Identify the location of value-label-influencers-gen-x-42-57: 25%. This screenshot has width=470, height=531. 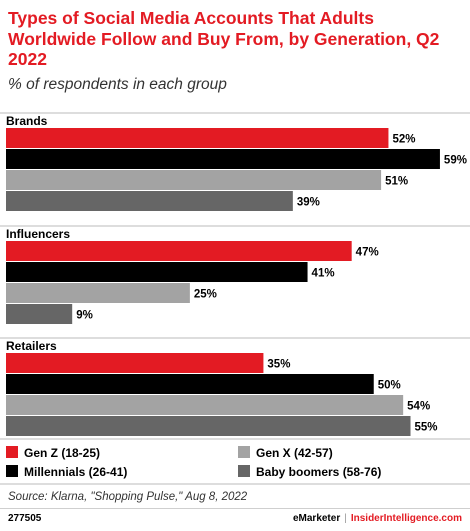
(205, 295).